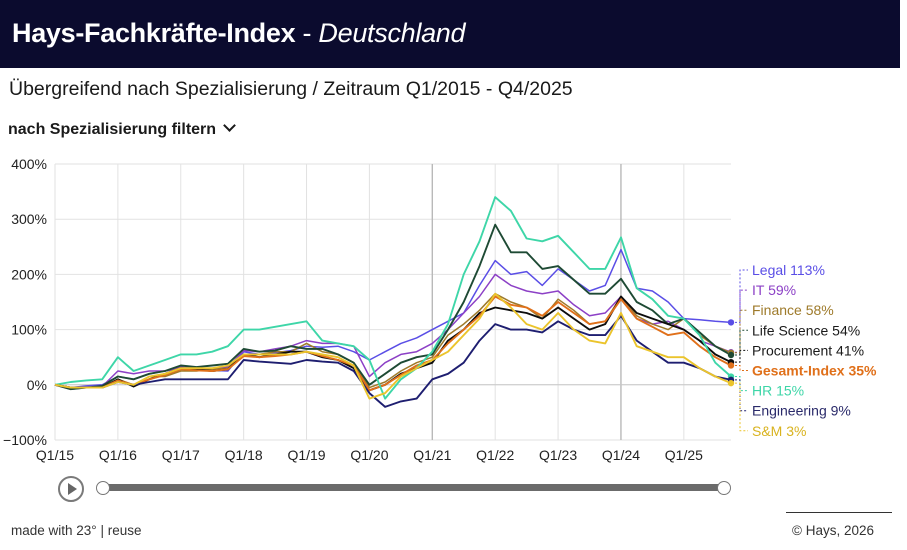  I want to click on header-bar: Hays-Fachkräfte-Index - Deutschland, so click(450, 34).